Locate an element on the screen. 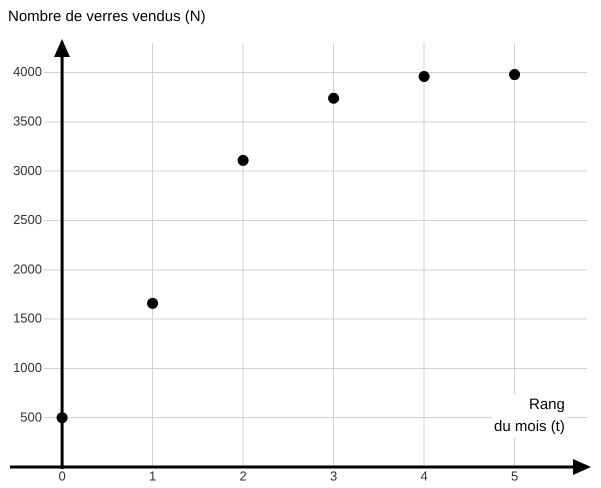  x-tick-label: 5 is located at coordinates (514, 476).